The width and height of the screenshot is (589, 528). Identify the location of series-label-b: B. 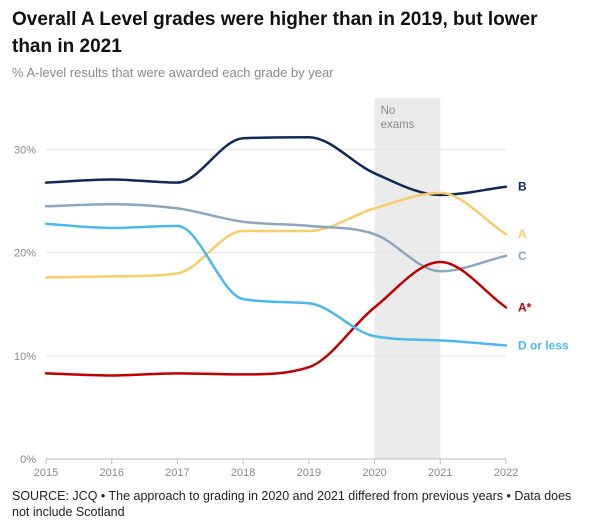
(522, 187).